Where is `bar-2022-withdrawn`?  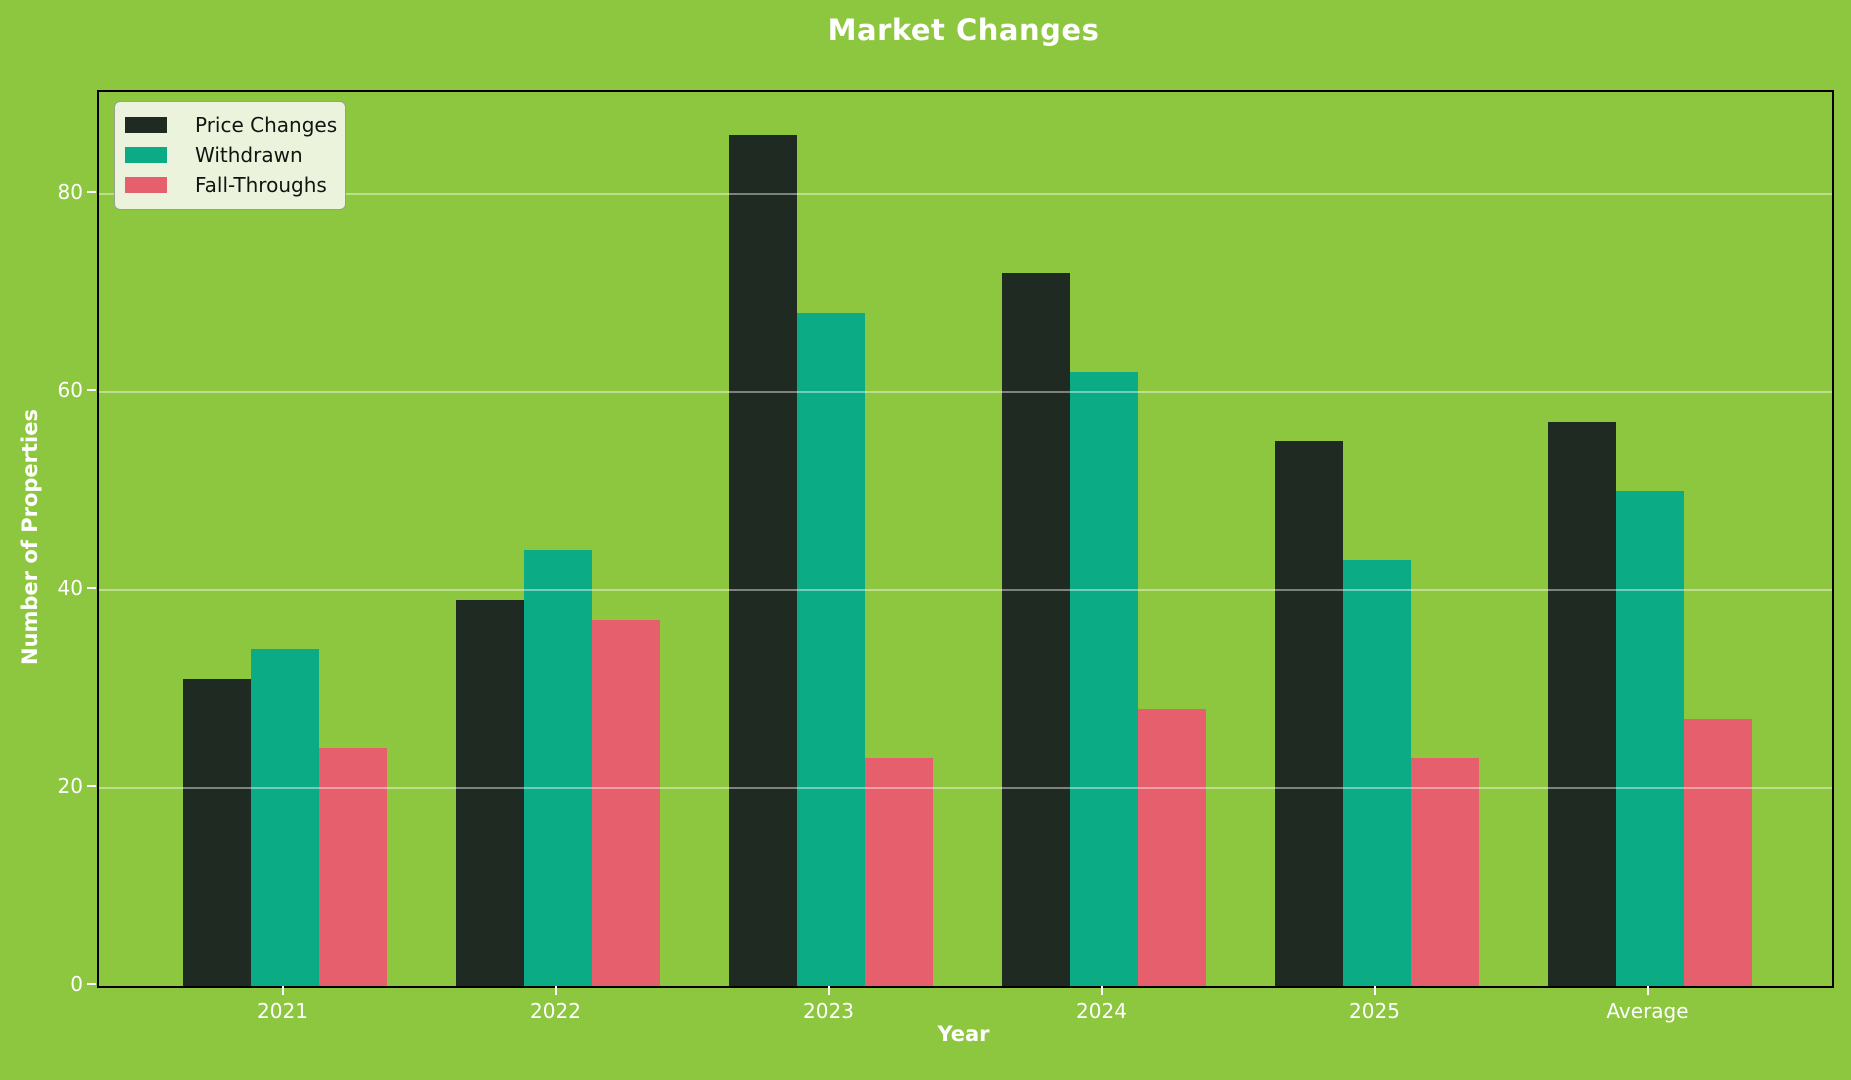 bar-2022-withdrawn is located at coordinates (557, 768).